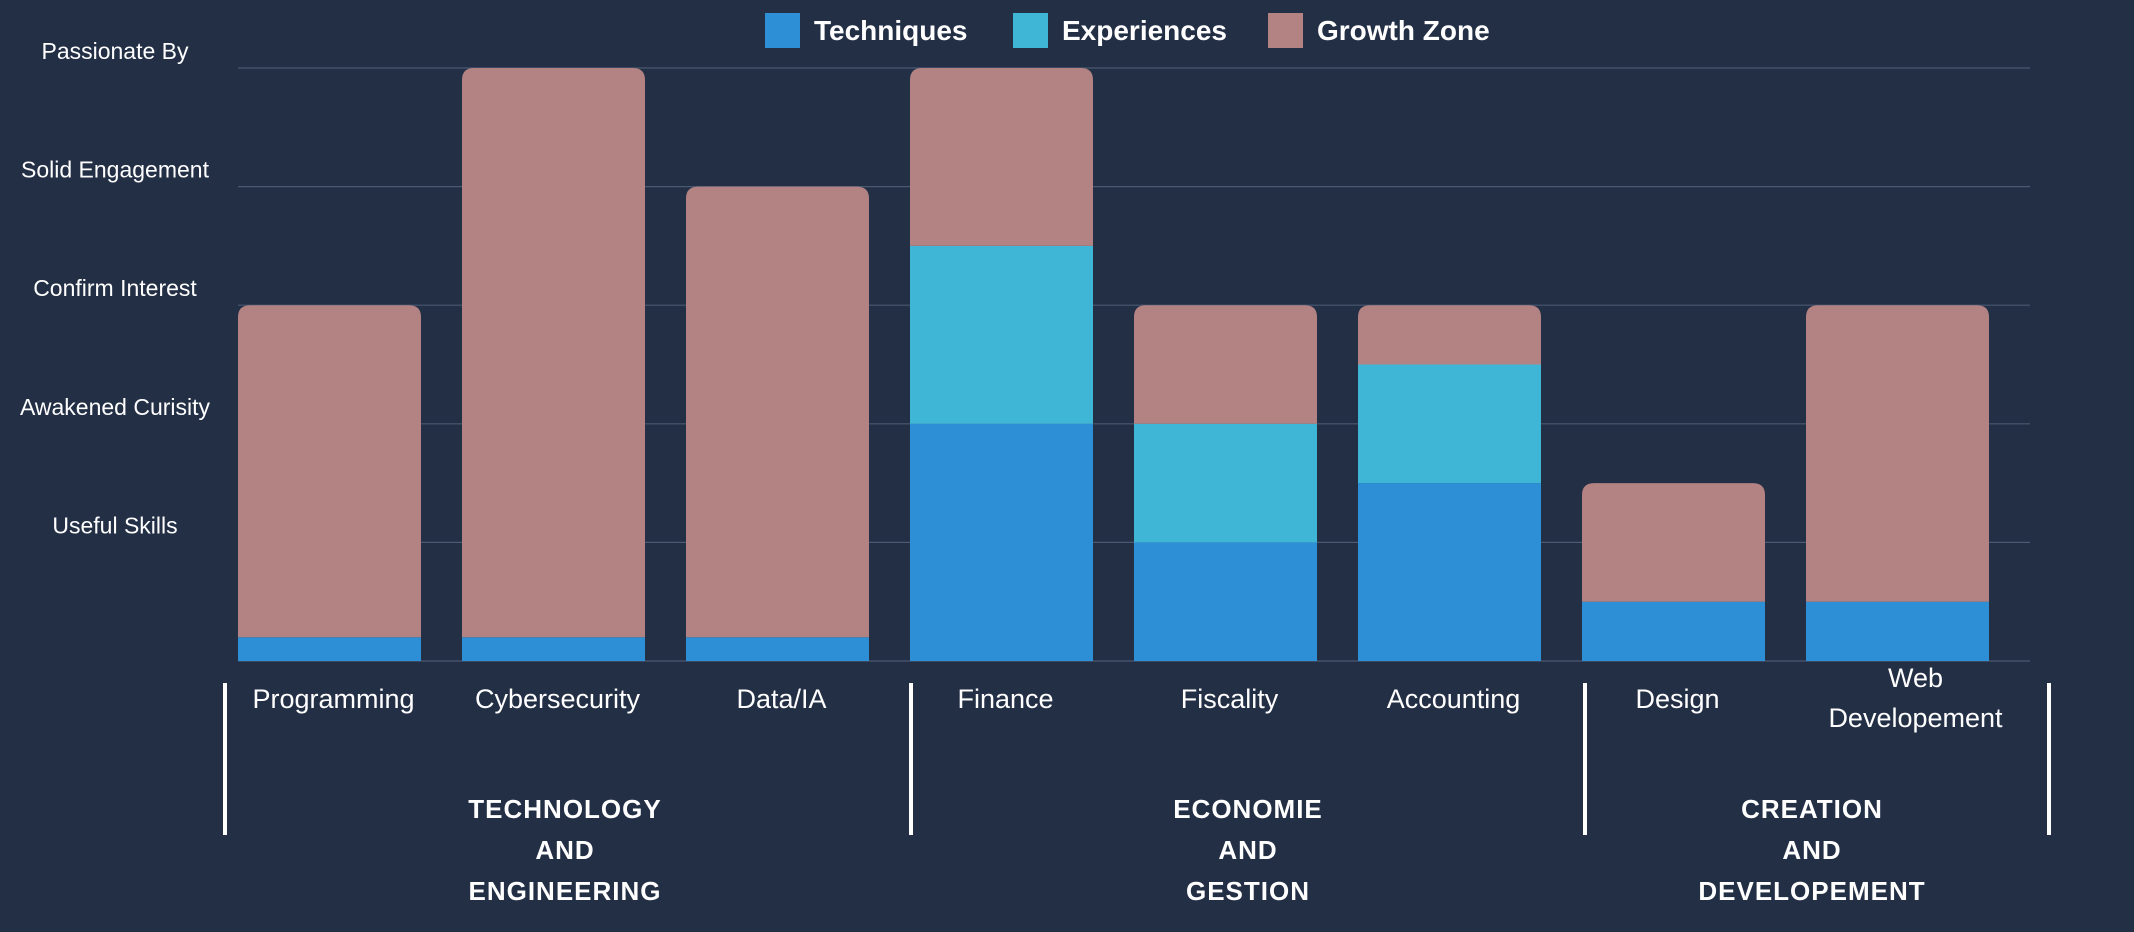  I want to click on x-tick-label: Fiscality, so click(1230, 699).